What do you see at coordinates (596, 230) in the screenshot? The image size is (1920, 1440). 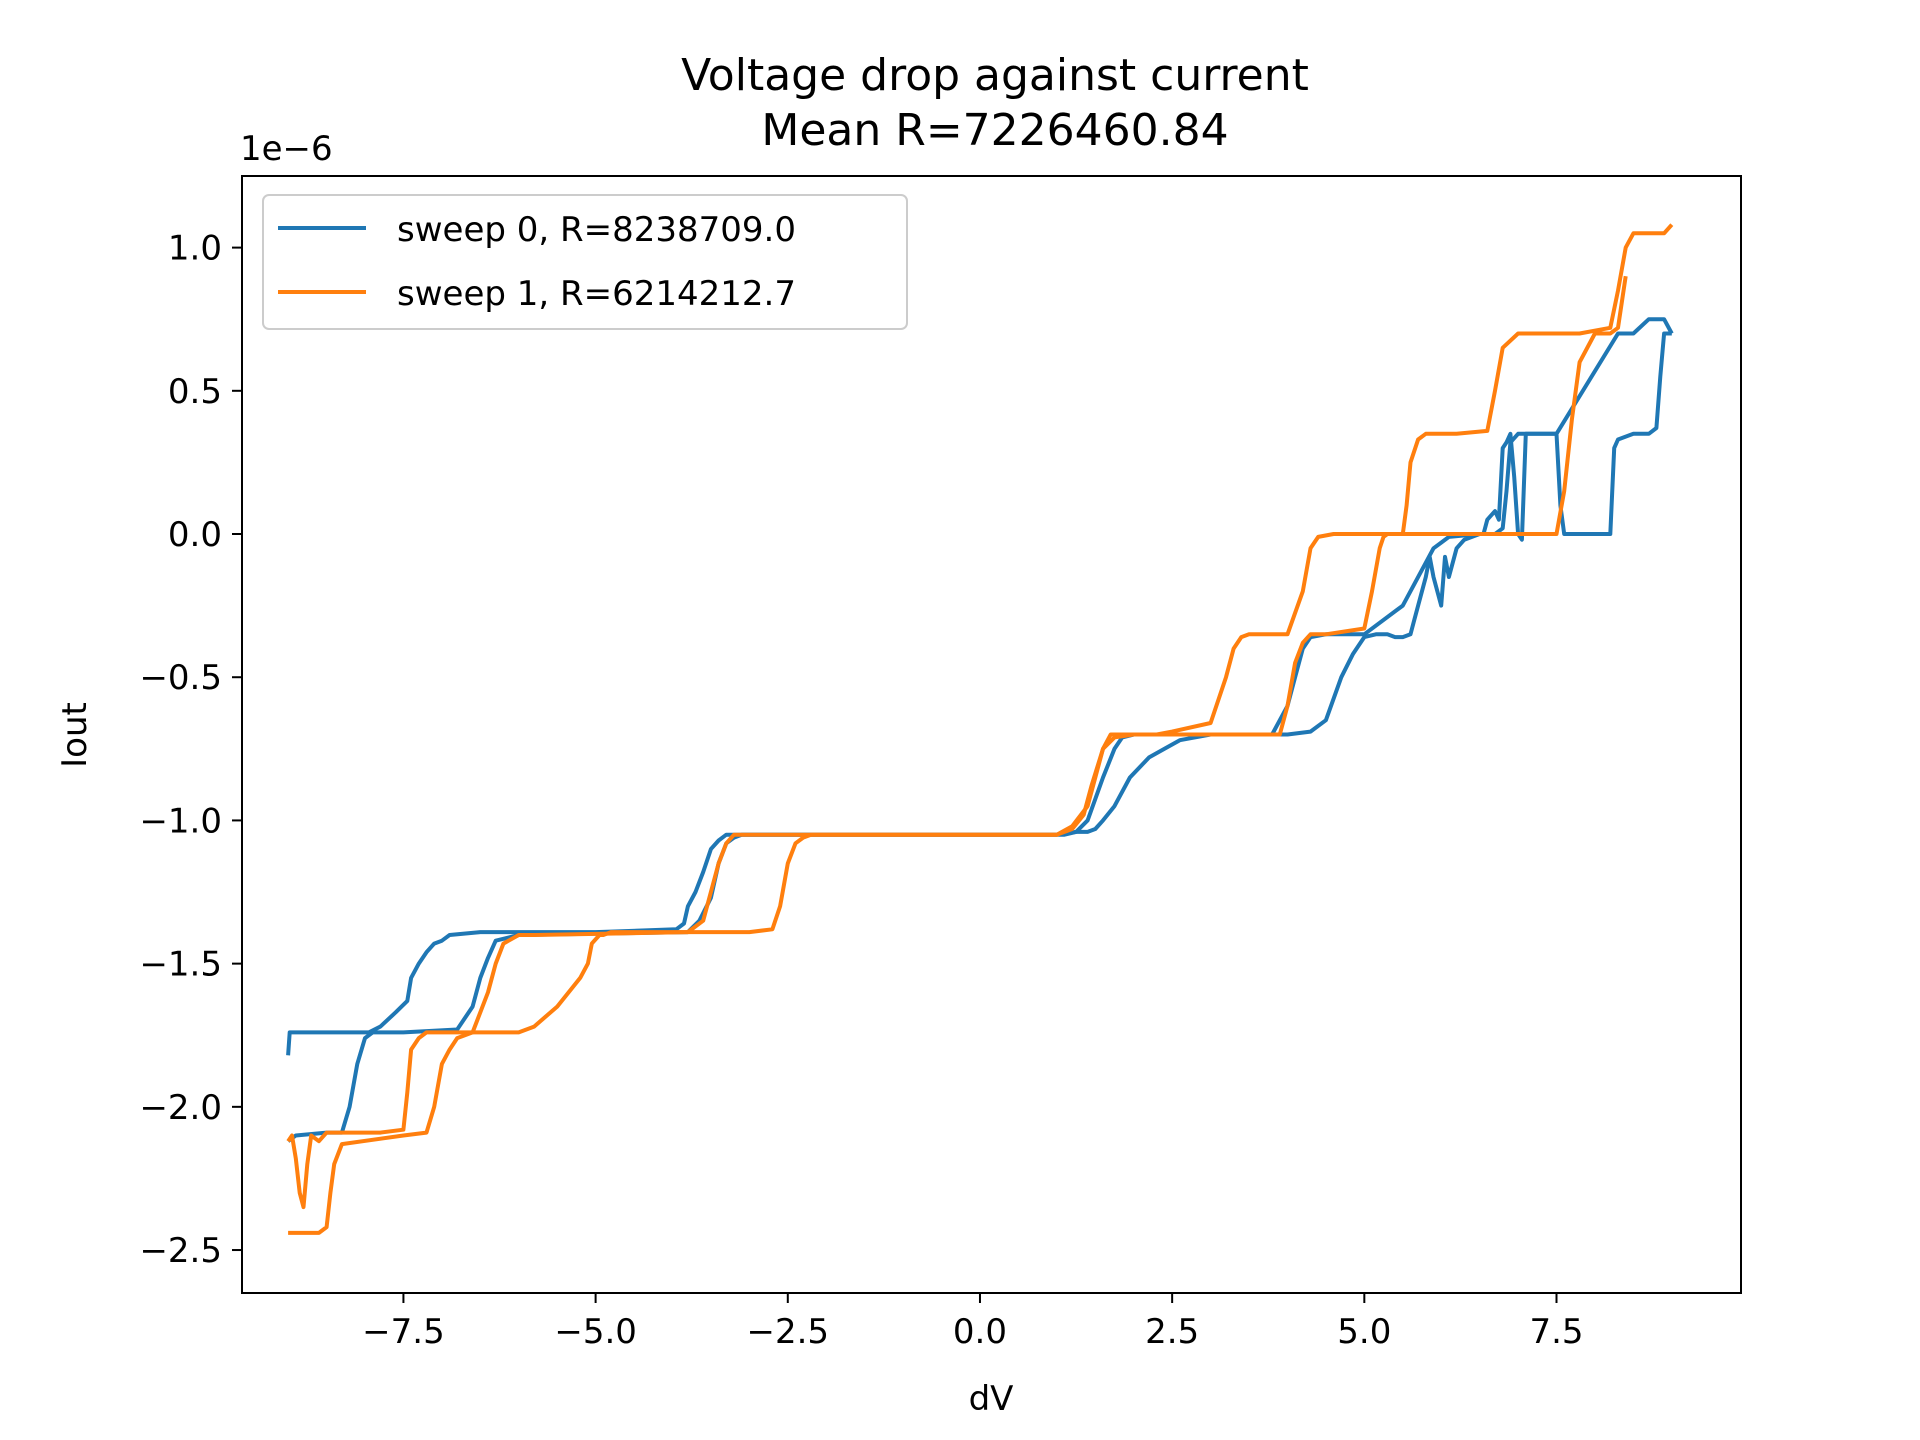 I see `legend-label-sweep-0: sweep 0, R=8238709.0` at bounding box center [596, 230].